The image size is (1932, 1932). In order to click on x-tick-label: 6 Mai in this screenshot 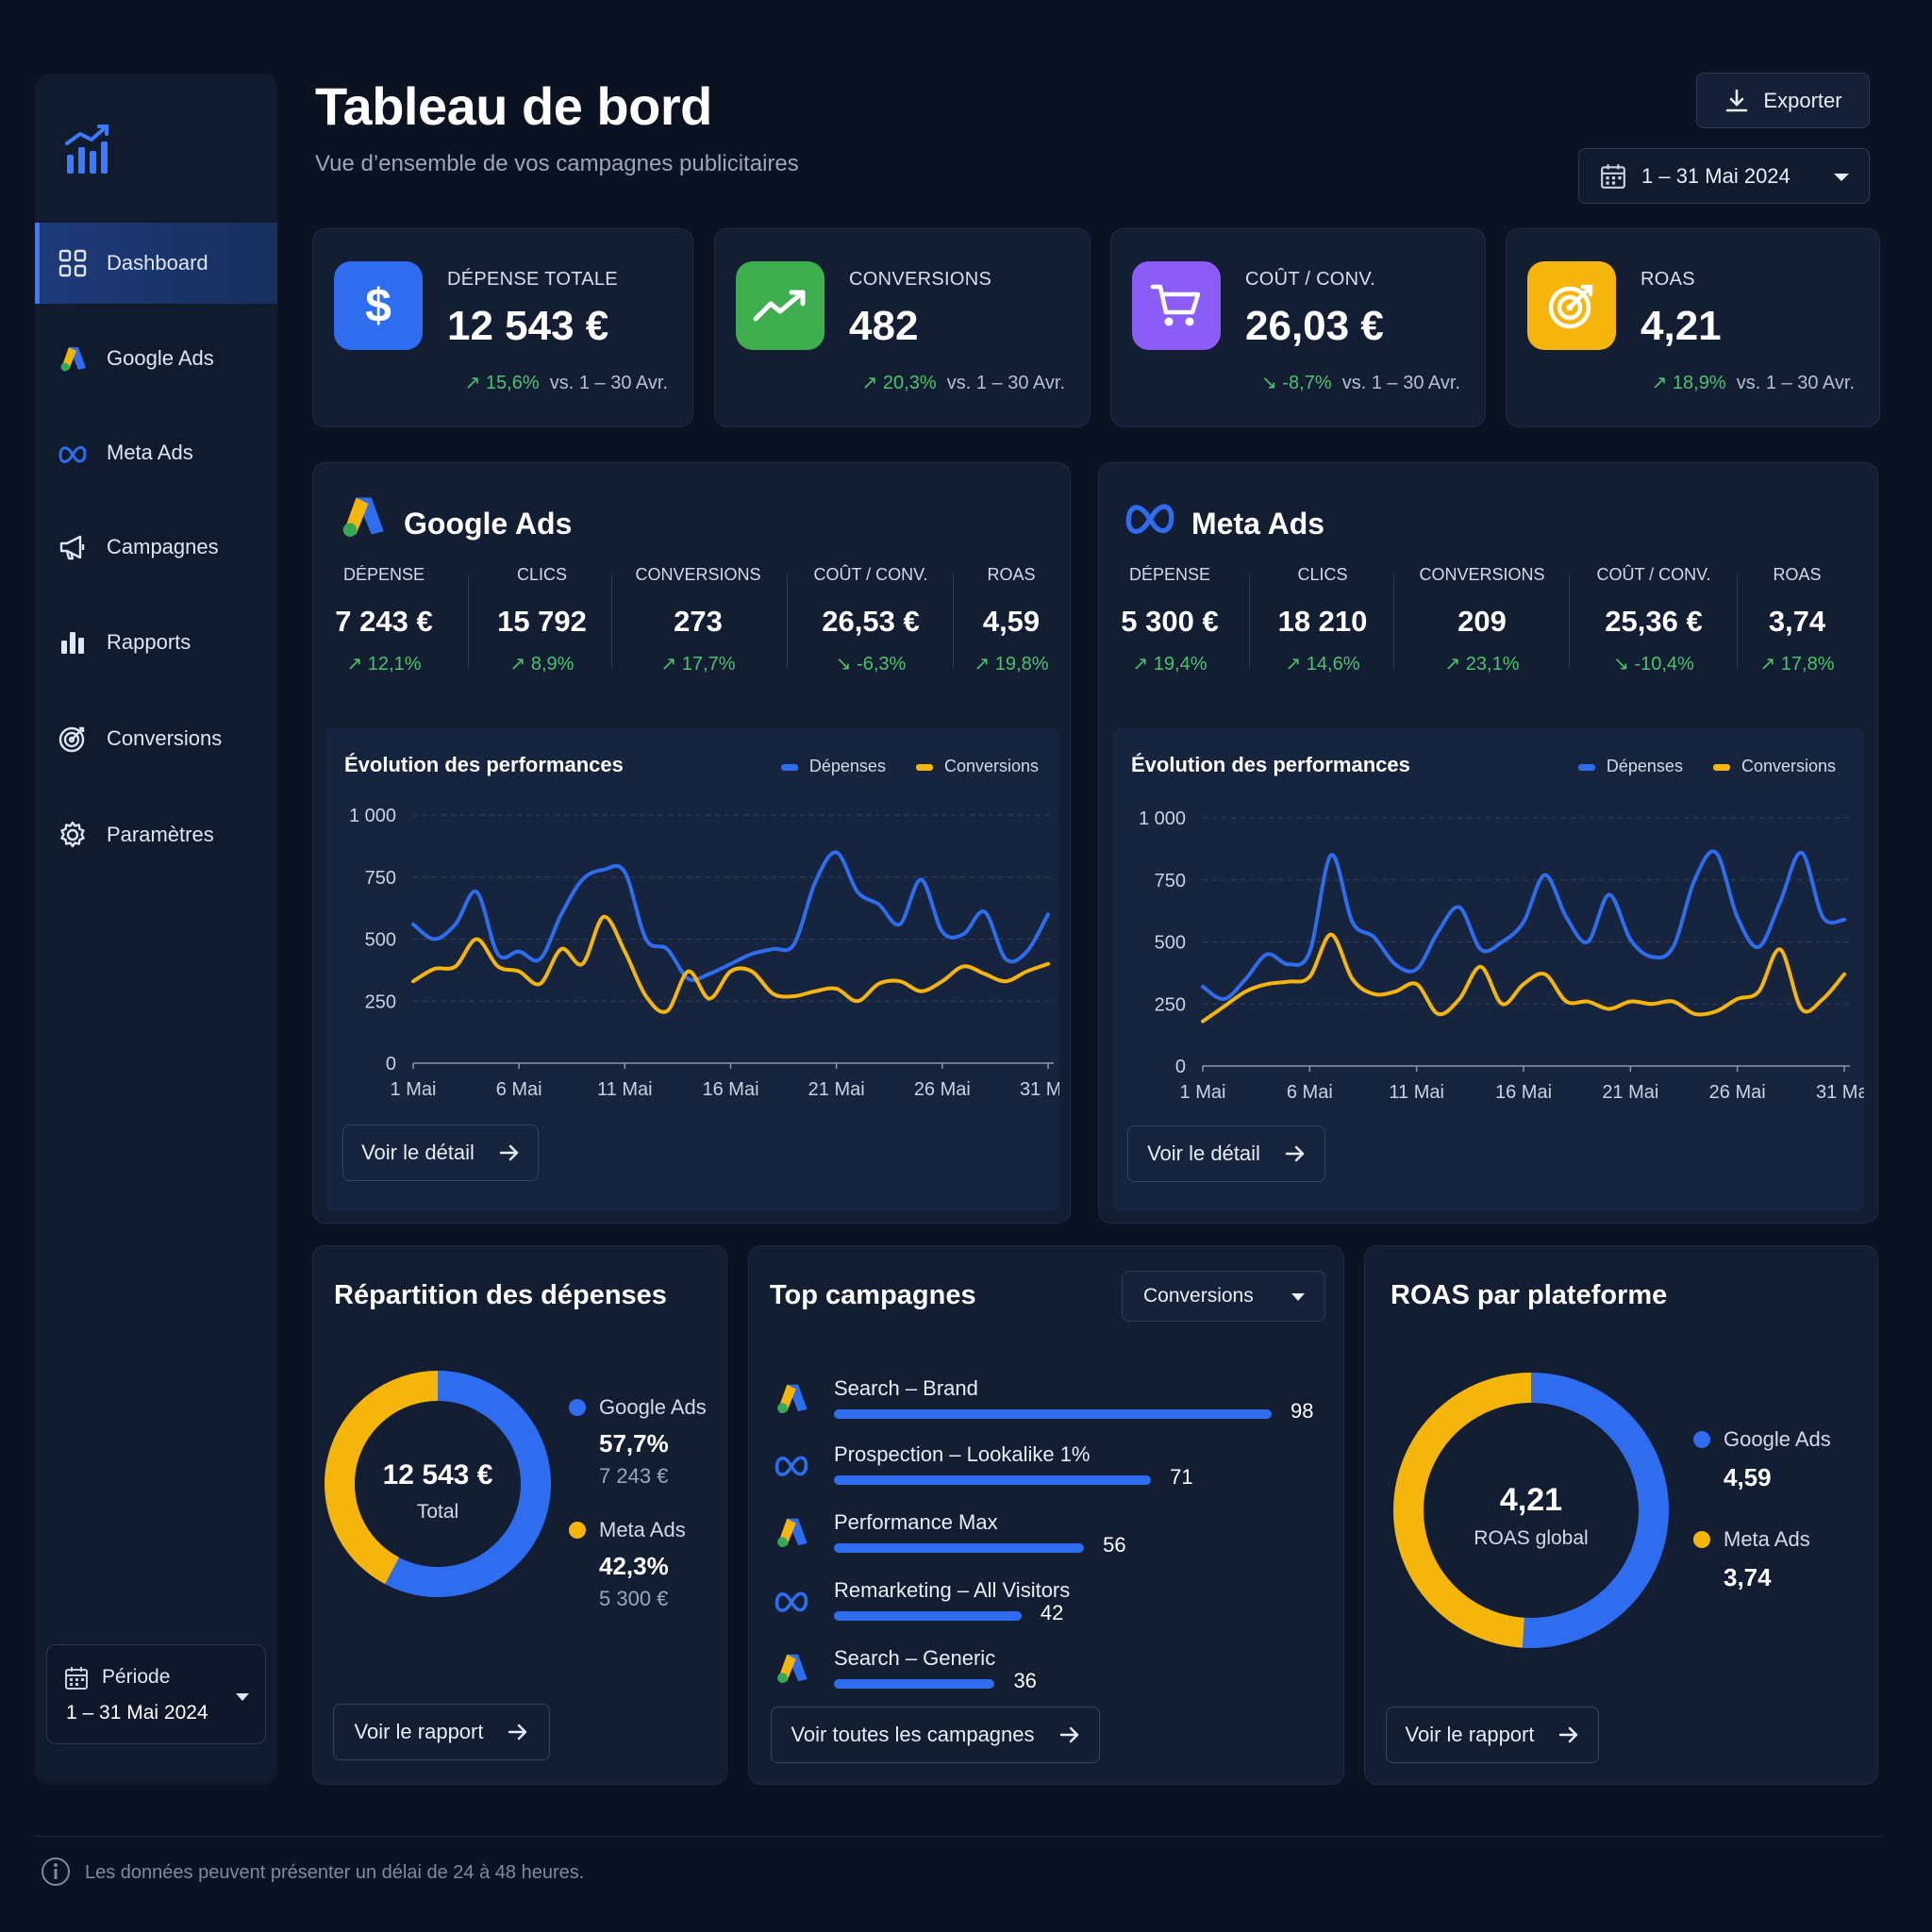, I will do `click(1310, 1092)`.